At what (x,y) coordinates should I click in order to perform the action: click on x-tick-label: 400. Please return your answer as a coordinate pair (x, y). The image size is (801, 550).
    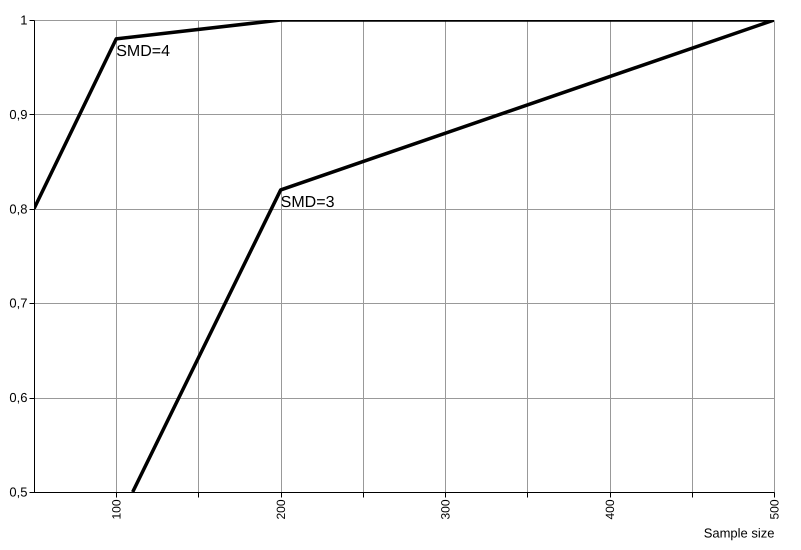
    Looking at the image, I should click on (610, 509).